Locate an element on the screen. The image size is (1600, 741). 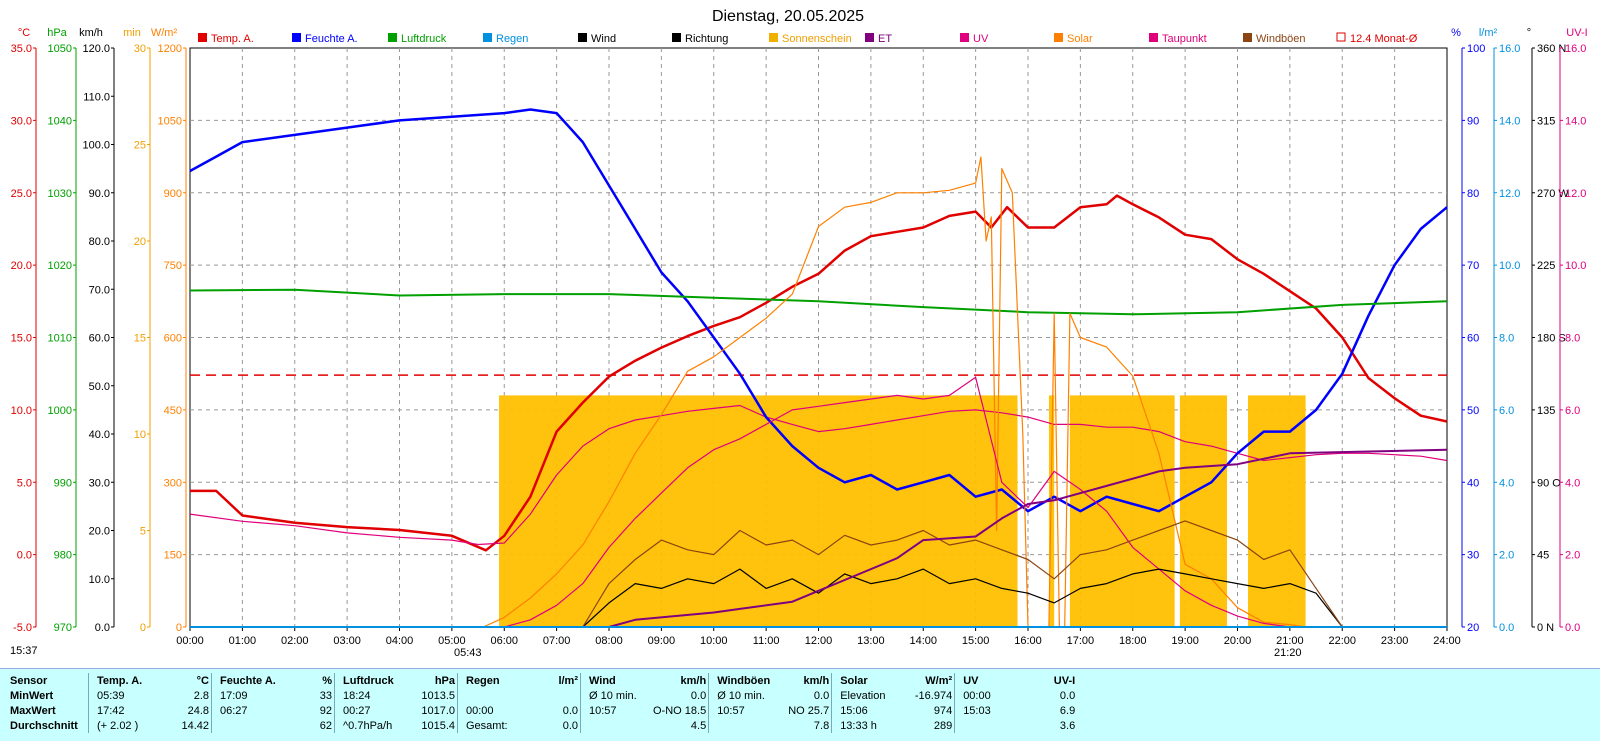
axis-tick-label-uv: 6.0 is located at coordinates (1572, 411).